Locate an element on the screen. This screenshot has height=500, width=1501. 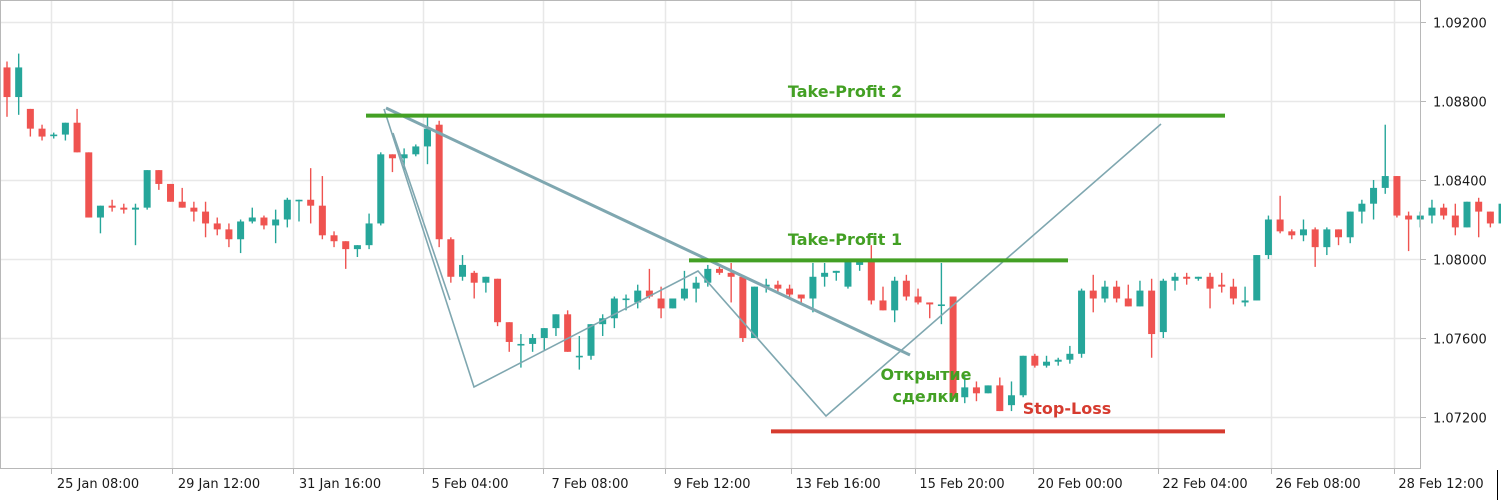
annotation-label: сделки is located at coordinates (925, 396).